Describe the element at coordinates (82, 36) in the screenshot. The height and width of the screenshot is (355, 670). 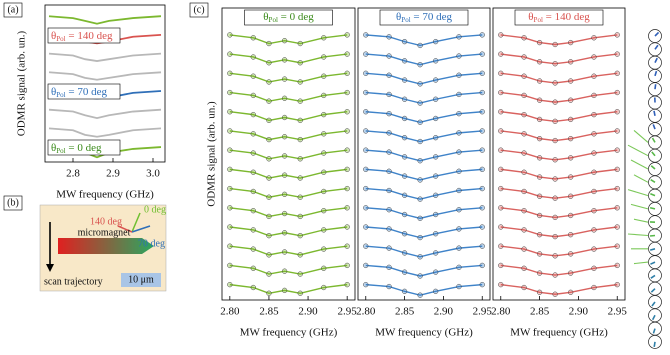
I see `annotation: θPol = 140 deg` at that location.